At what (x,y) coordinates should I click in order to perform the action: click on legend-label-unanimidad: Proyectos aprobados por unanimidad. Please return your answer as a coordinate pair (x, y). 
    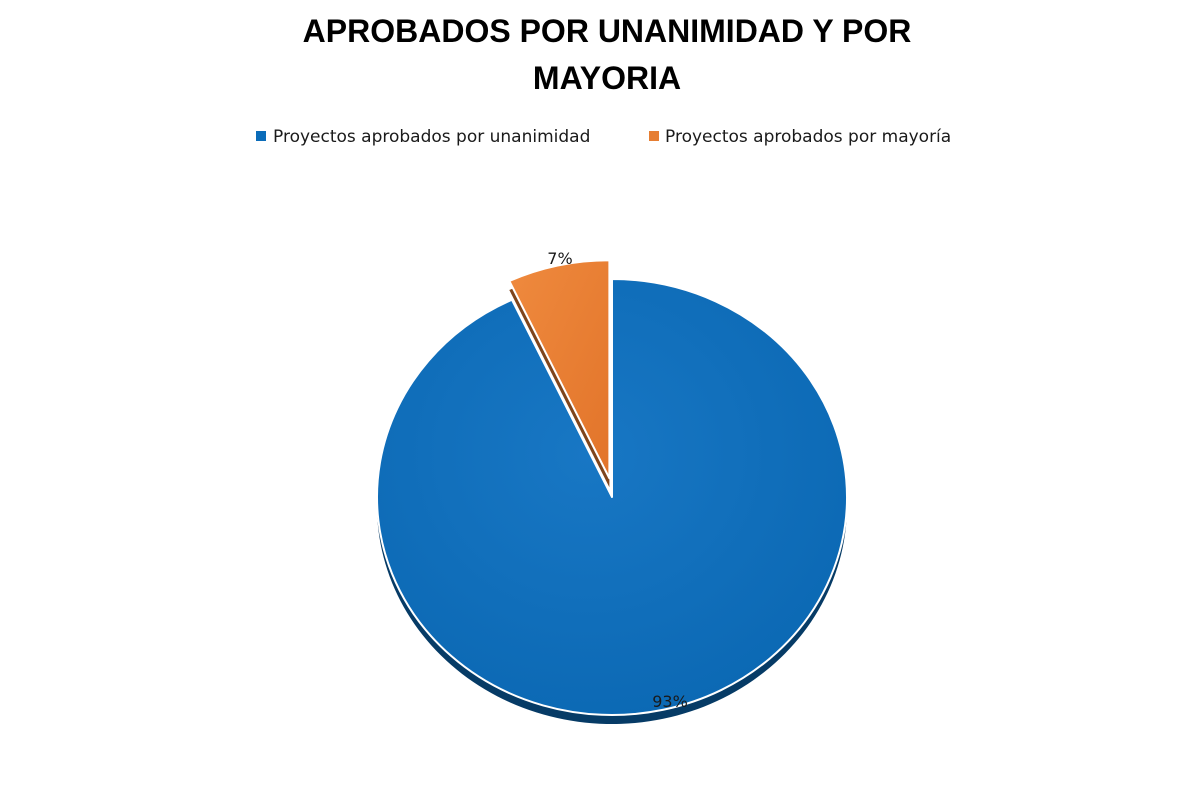
    Looking at the image, I should click on (431, 137).